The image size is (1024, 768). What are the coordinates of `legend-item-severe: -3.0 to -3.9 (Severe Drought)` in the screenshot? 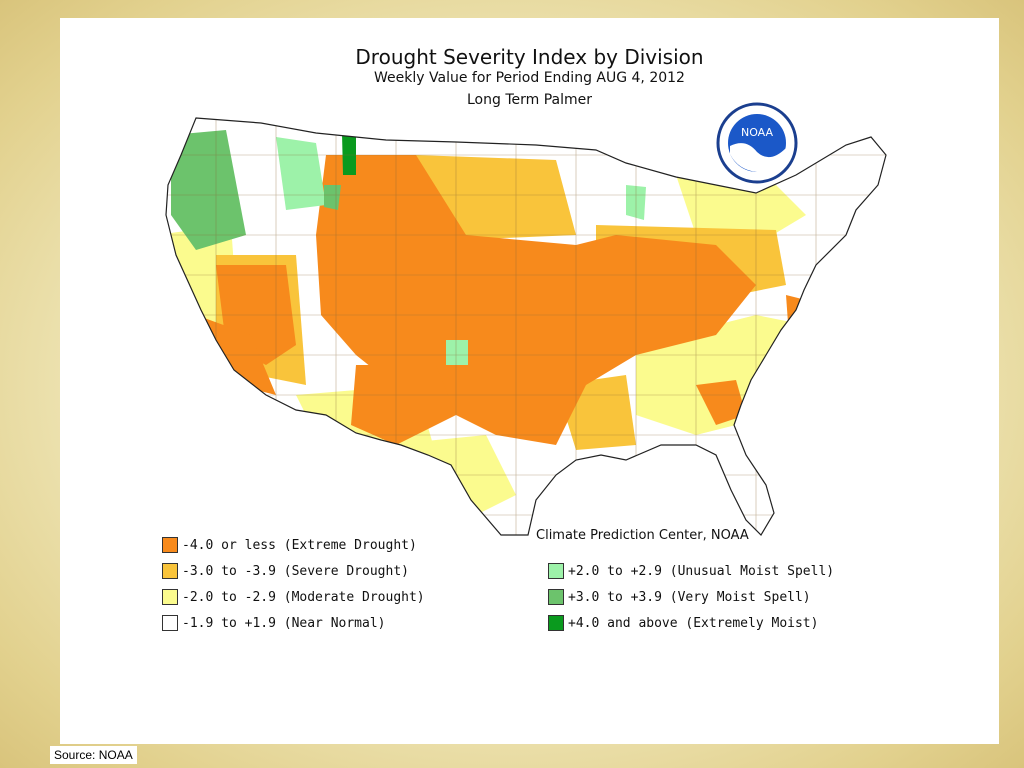 It's located at (285, 571).